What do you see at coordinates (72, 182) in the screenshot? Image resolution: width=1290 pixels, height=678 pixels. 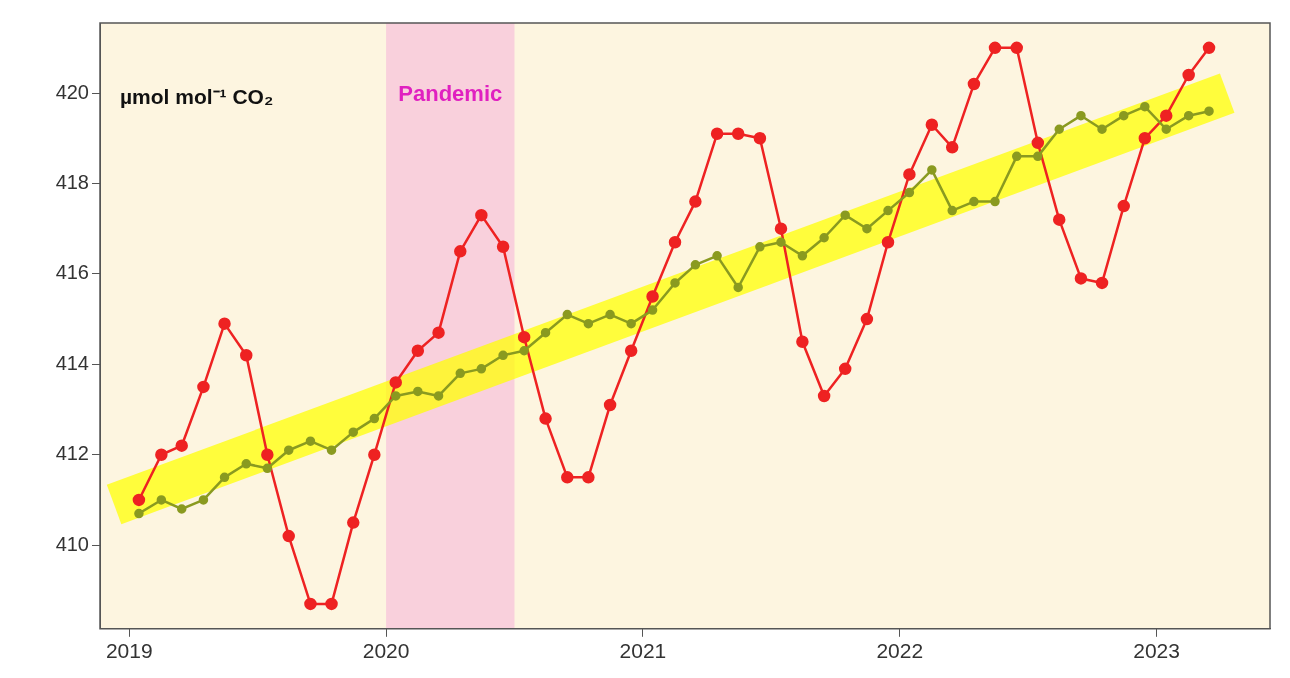 I see `y-tick-label: 418` at bounding box center [72, 182].